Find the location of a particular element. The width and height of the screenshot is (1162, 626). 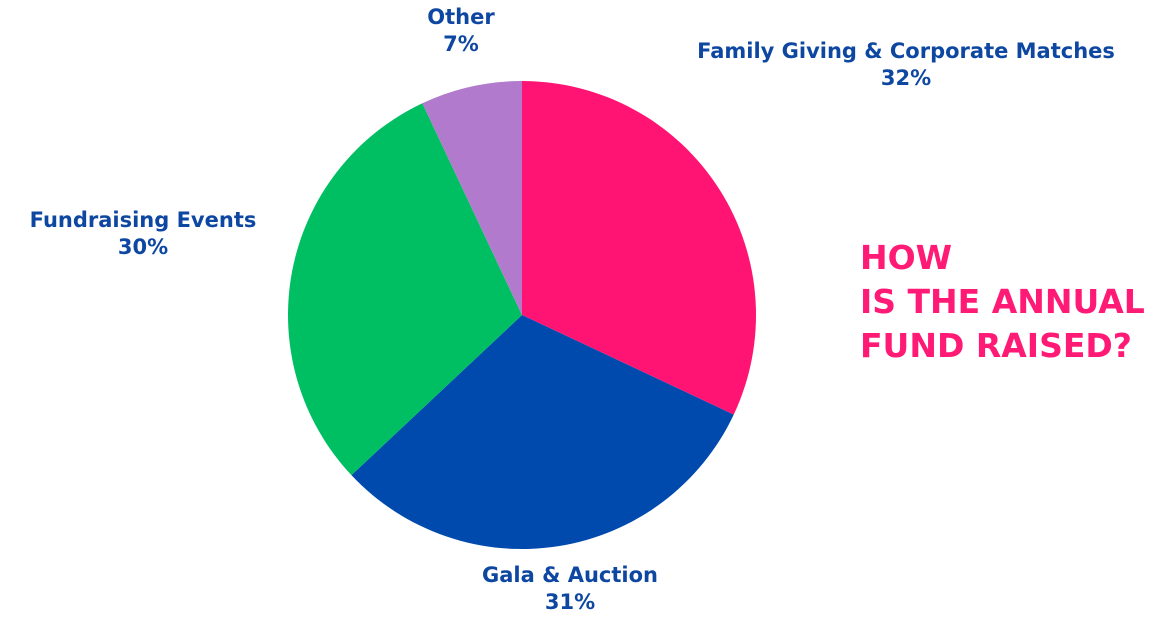

slice-label-family-giving-value: 32% is located at coordinates (906, 78).